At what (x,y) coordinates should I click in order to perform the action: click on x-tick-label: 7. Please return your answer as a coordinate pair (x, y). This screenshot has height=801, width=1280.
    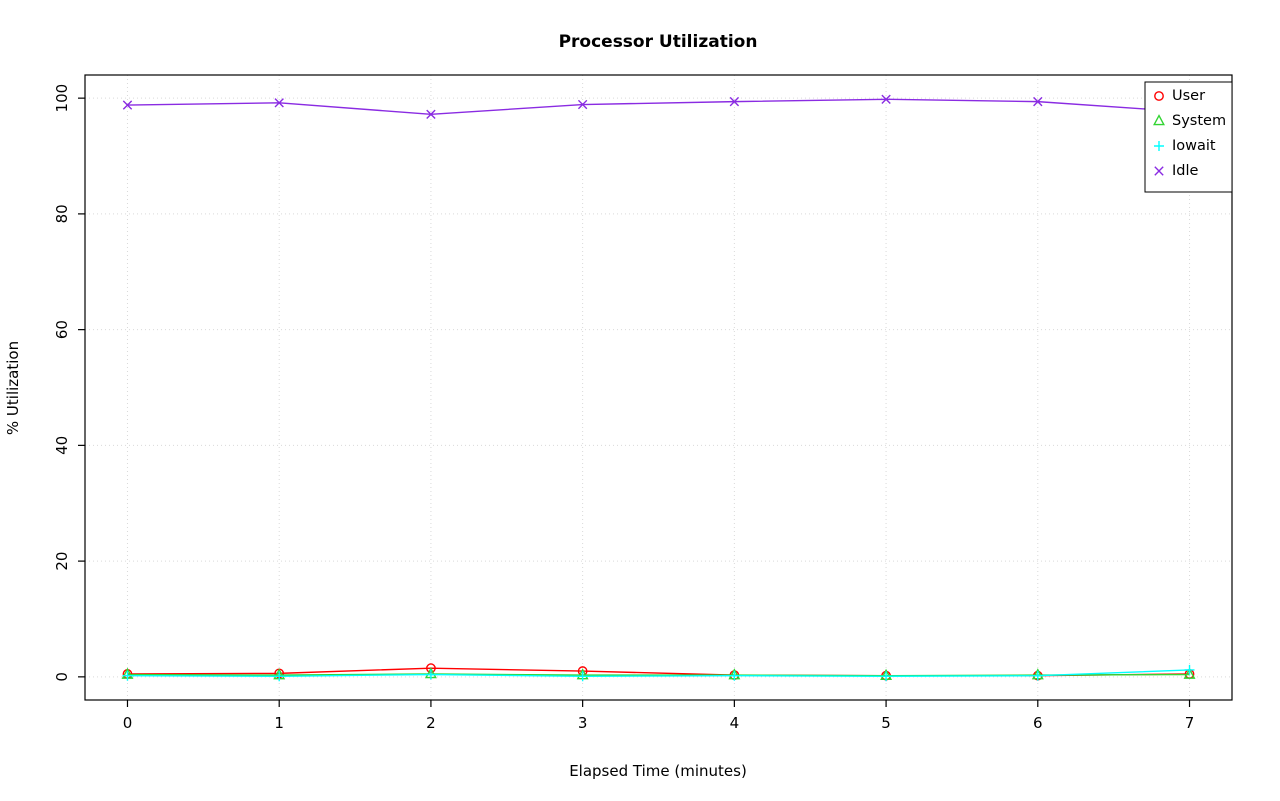
    Looking at the image, I should click on (1190, 723).